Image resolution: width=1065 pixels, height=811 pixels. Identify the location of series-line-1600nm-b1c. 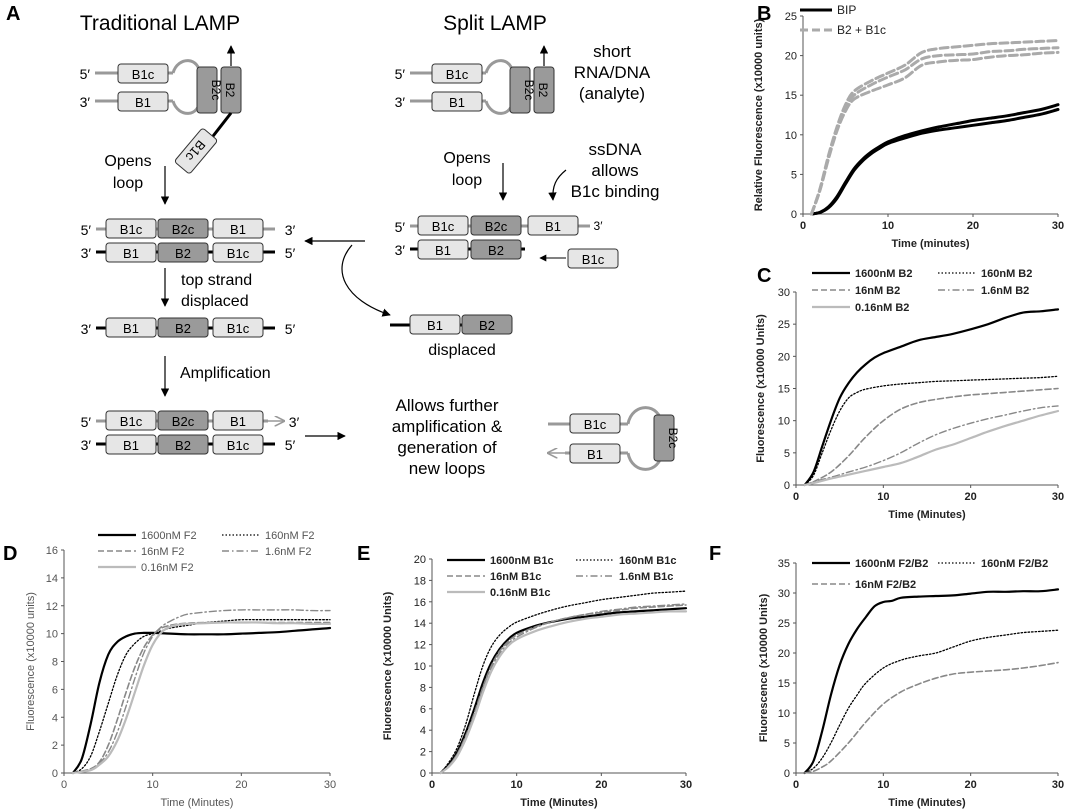
(563, 691).